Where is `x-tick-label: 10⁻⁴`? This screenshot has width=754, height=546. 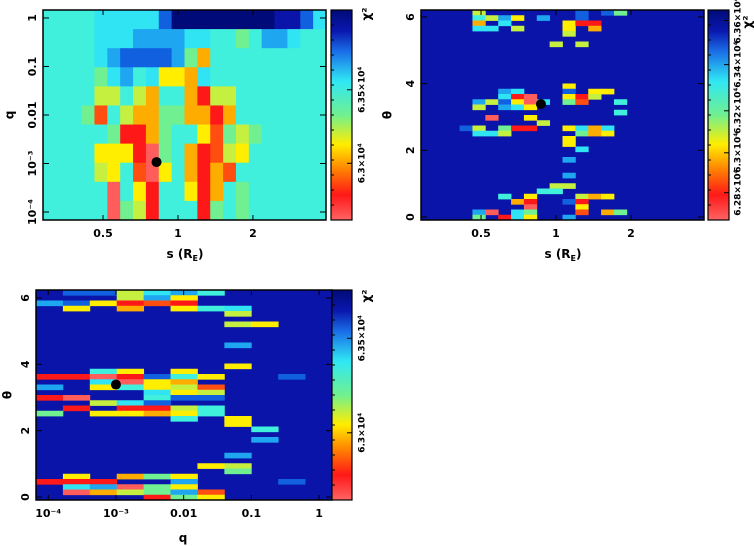
x-tick-label: 10⁻⁴ is located at coordinates (48, 513).